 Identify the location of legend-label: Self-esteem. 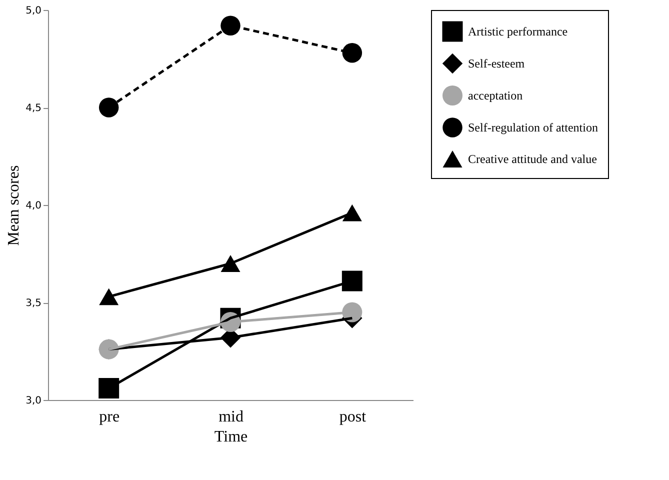
(497, 63).